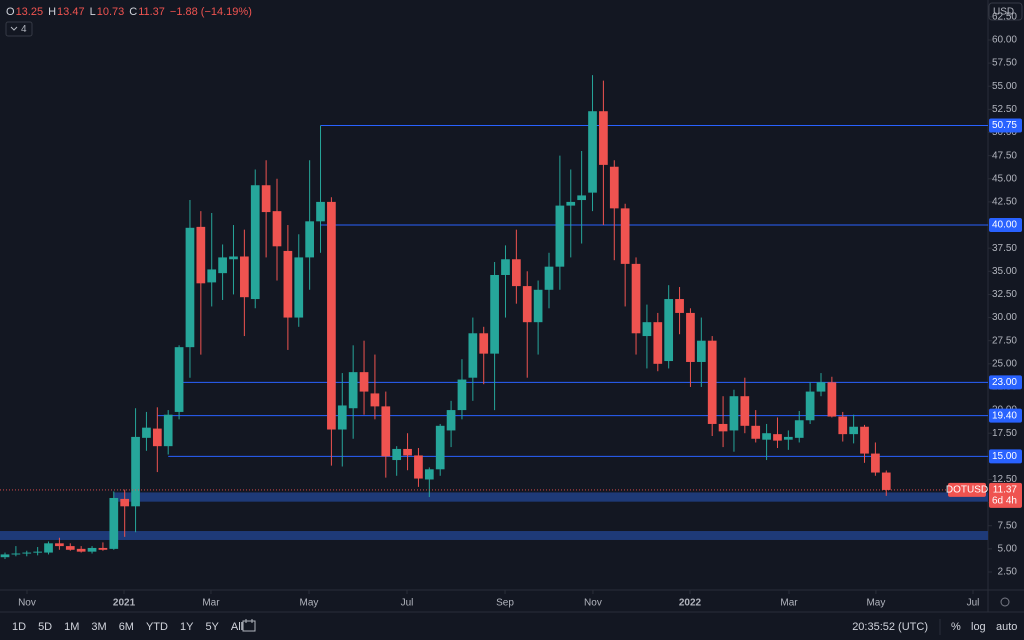 This screenshot has width=1024, height=640. I want to click on range-button: All, so click(237, 627).